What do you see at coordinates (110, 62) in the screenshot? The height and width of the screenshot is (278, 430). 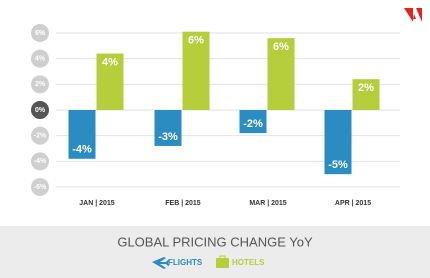 I see `value-label: 4%` at bounding box center [110, 62].